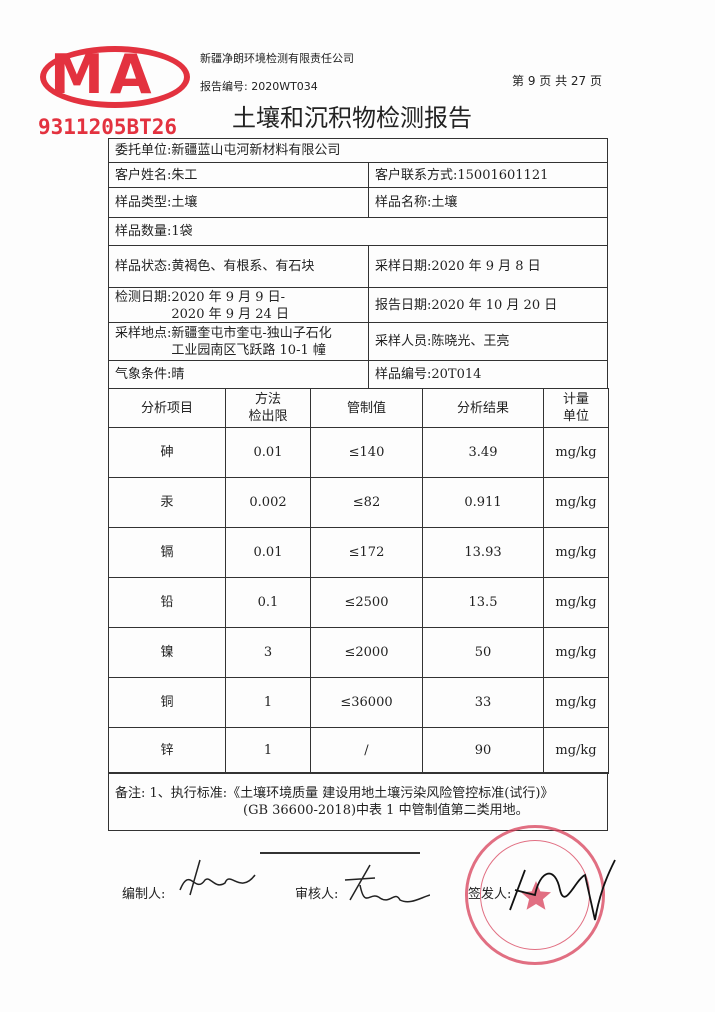 This screenshot has height=1012, width=715. I want to click on client-label: 委托单位:, so click(143, 150).